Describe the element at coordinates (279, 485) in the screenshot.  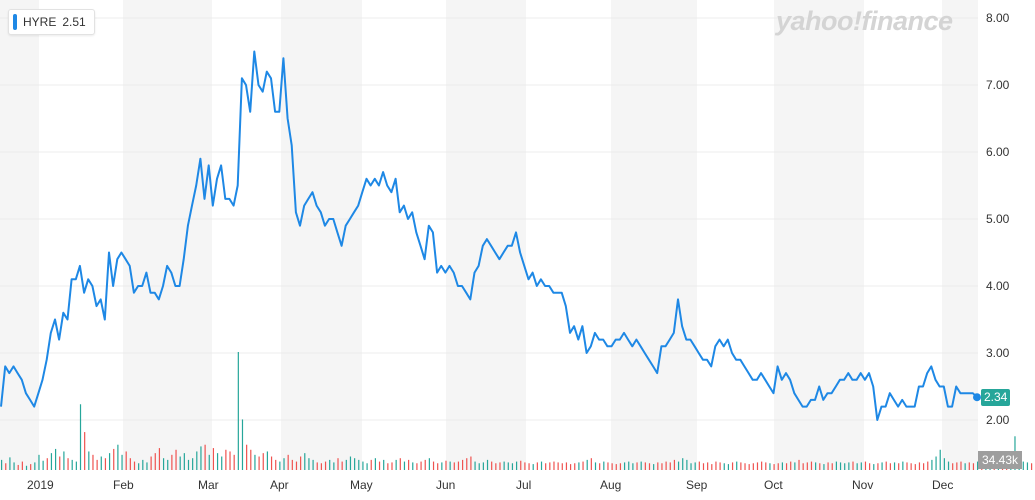
I see `x-tick-label: Apr` at that location.